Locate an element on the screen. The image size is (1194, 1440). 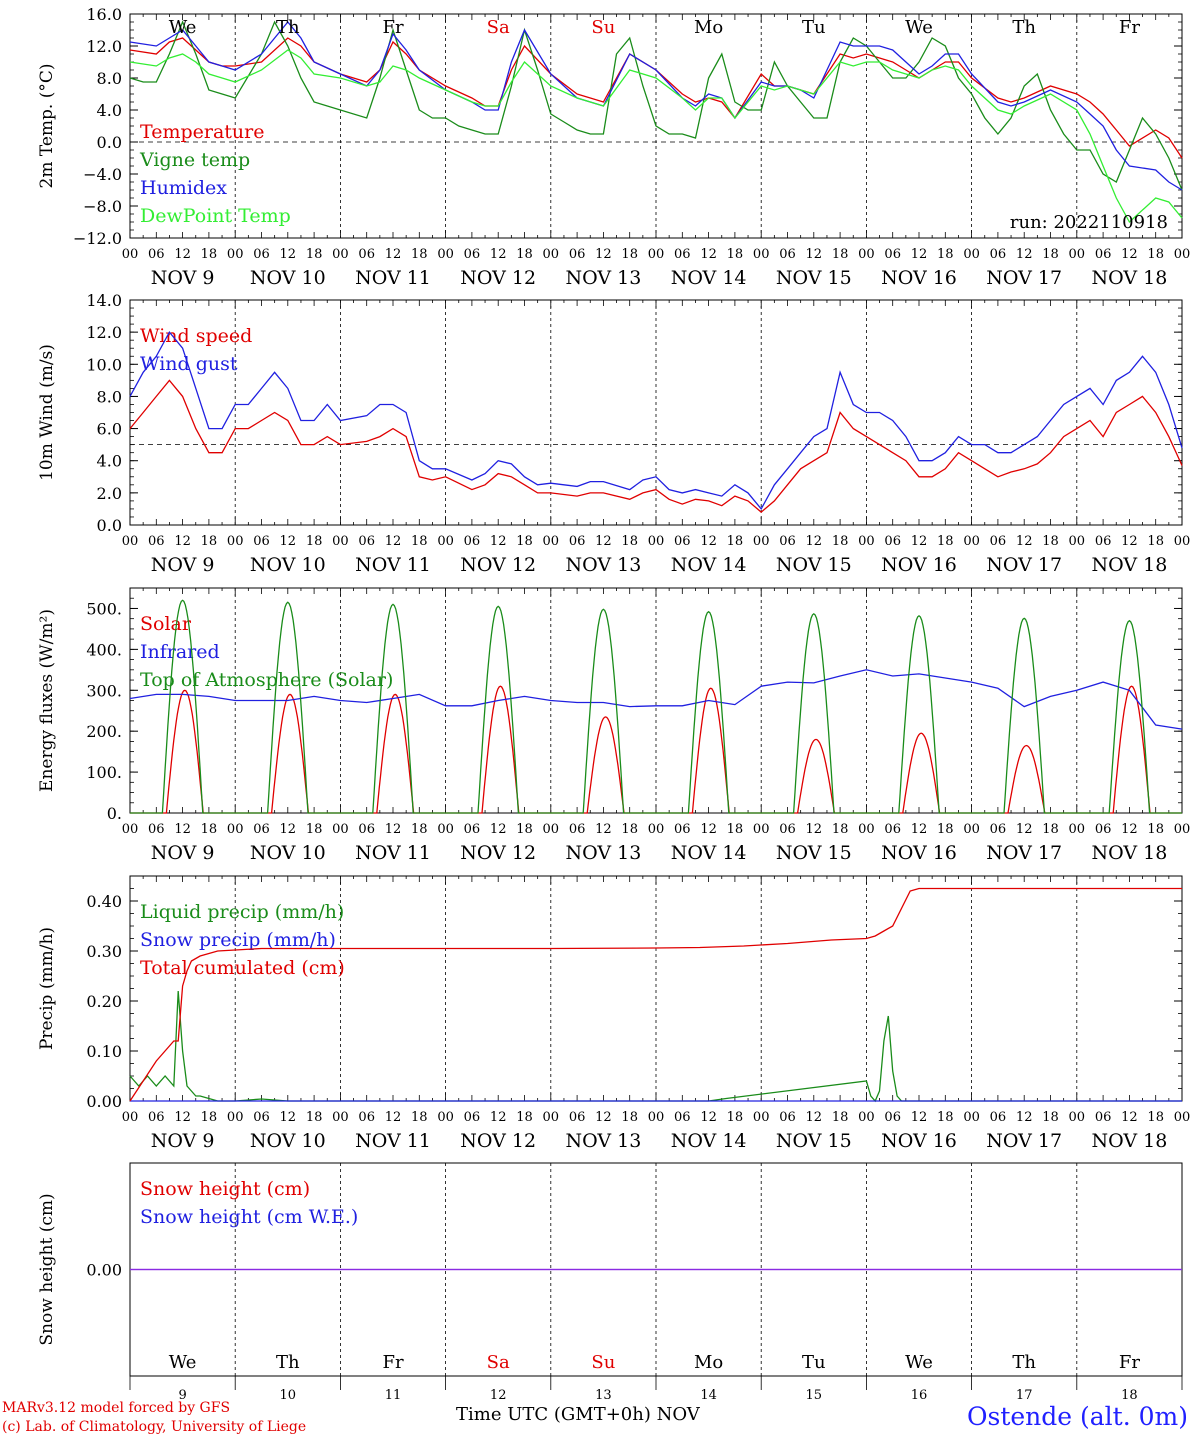
y-tick-label: 12.0 is located at coordinates (104, 332).